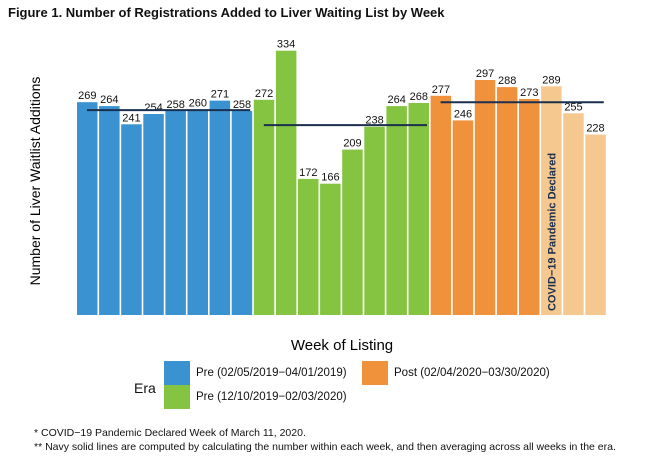  I want to click on bar-value-label: 272, so click(264, 94).